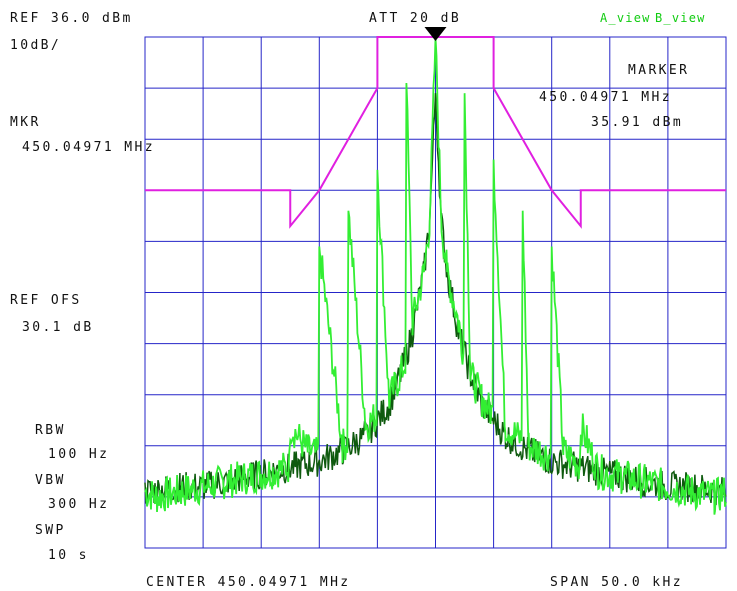 This screenshot has height=591, width=737. Describe the element at coordinates (50, 480) in the screenshot. I see `vbw-label: VBW` at that location.